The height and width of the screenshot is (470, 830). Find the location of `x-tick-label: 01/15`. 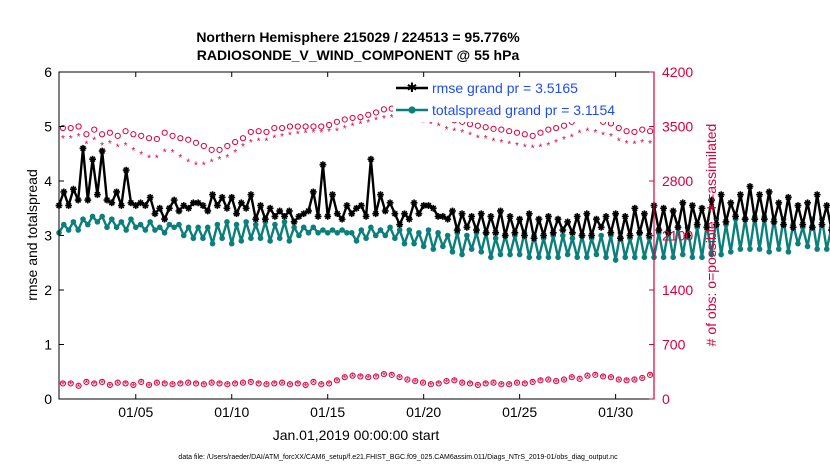

x-tick-label: 01/15 is located at coordinates (327, 412).